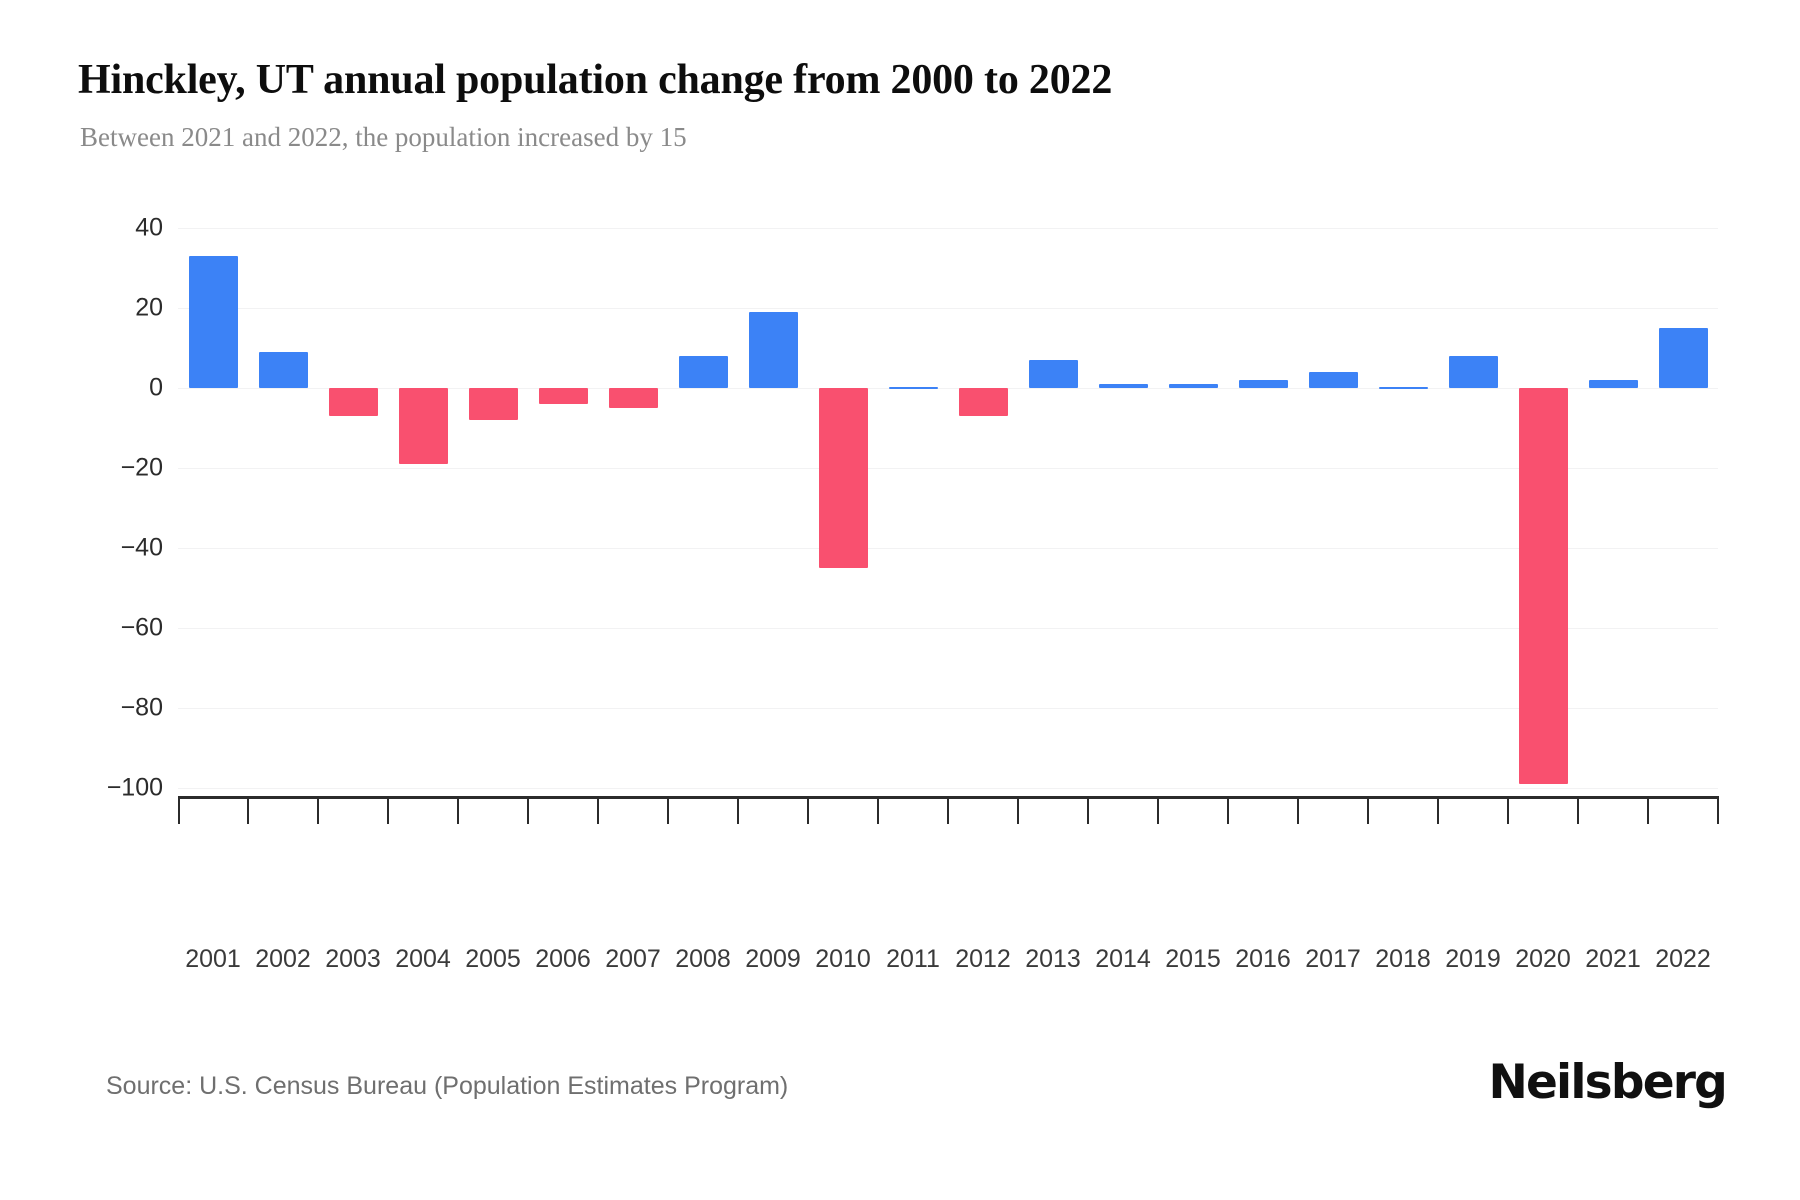 The image size is (1800, 1200). I want to click on bar-2010, so click(843, 478).